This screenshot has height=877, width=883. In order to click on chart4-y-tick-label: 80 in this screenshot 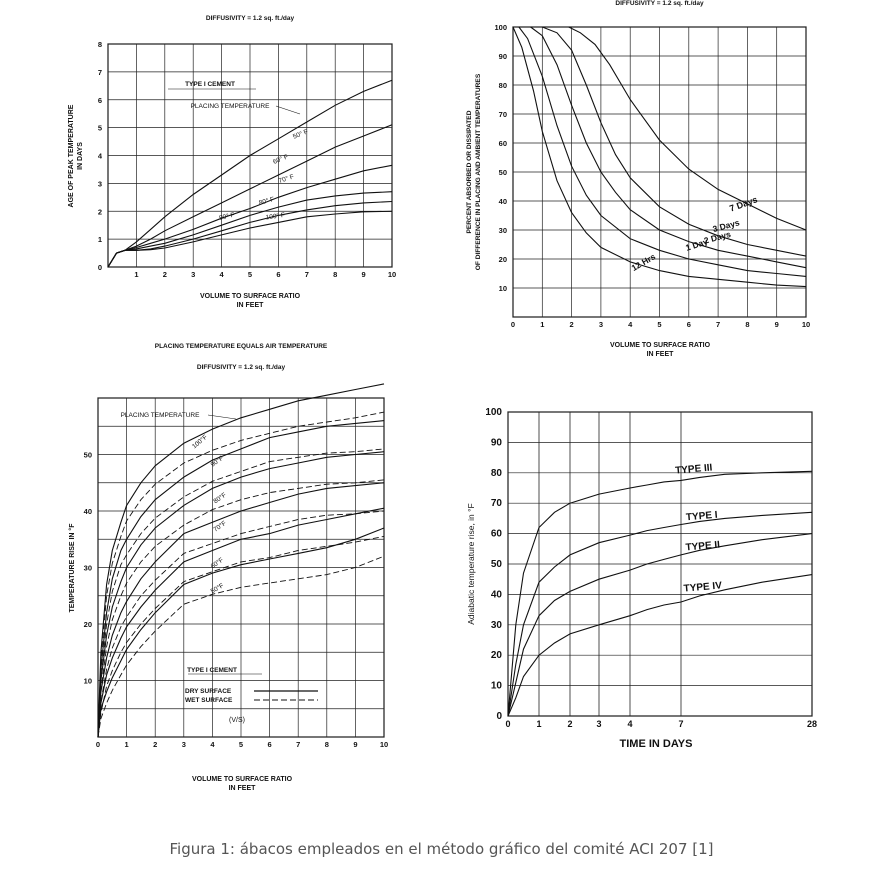, I will do `click(497, 473)`.